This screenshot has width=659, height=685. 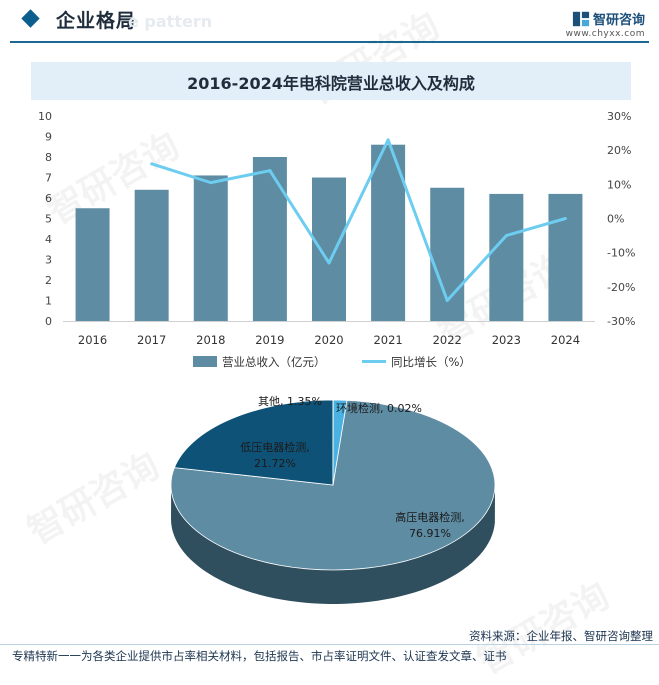 I want to click on y-left-tick-label: 7, so click(x=48, y=178).